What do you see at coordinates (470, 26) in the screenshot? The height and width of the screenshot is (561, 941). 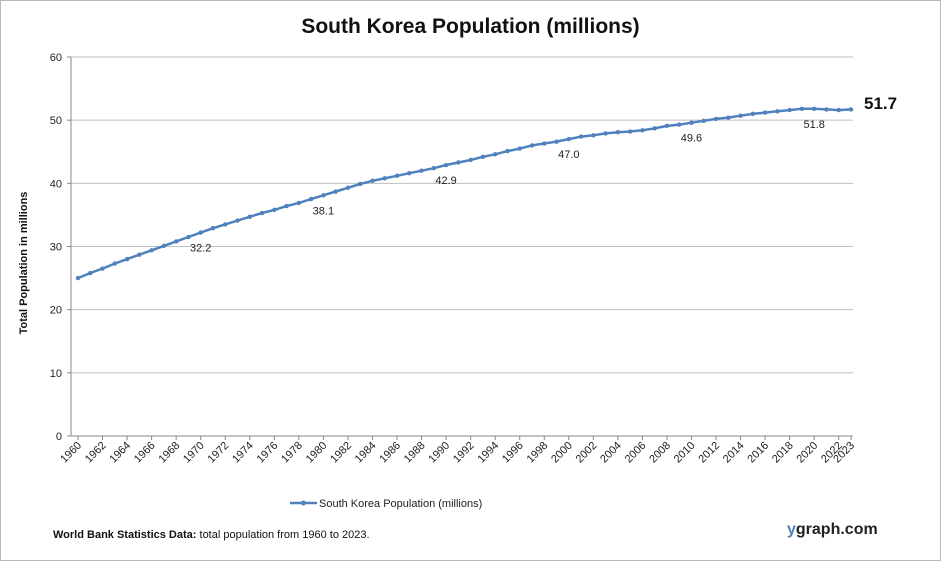 I see `chart-title: South Korea Population (millions)` at bounding box center [470, 26].